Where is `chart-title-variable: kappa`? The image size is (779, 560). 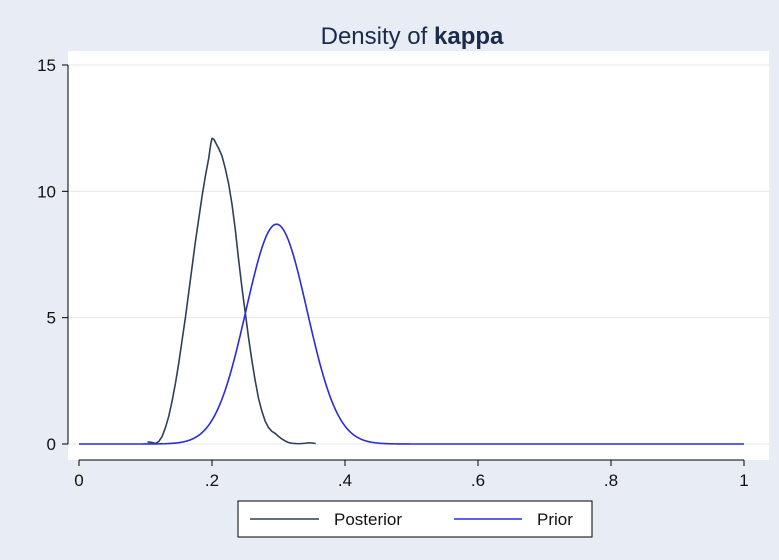 chart-title-variable: kappa is located at coordinates (469, 36).